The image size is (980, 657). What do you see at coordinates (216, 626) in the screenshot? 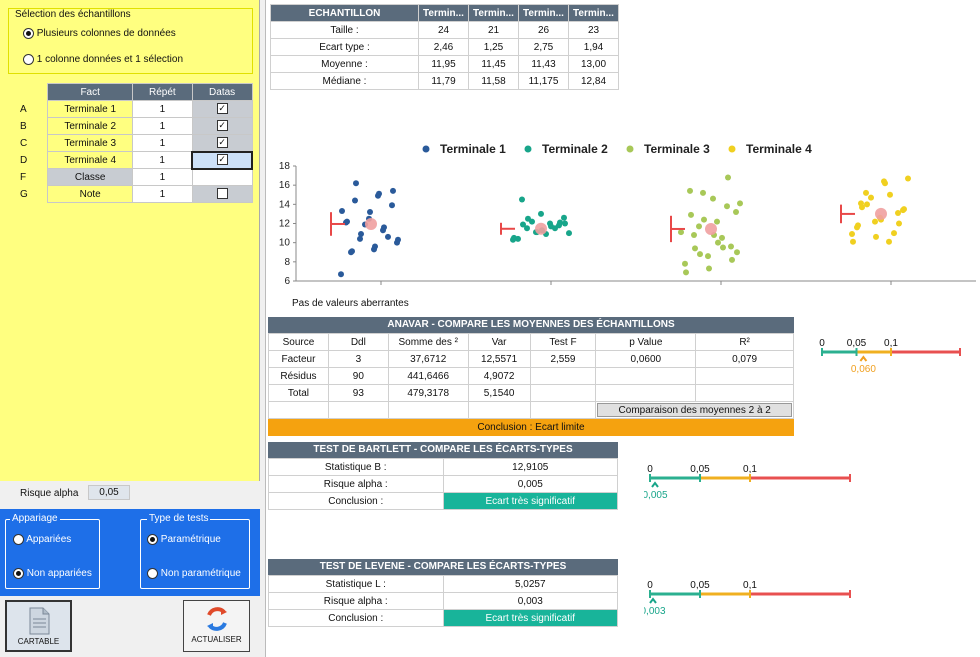
I see `actualiser-button: ACTUALISER` at bounding box center [216, 626].